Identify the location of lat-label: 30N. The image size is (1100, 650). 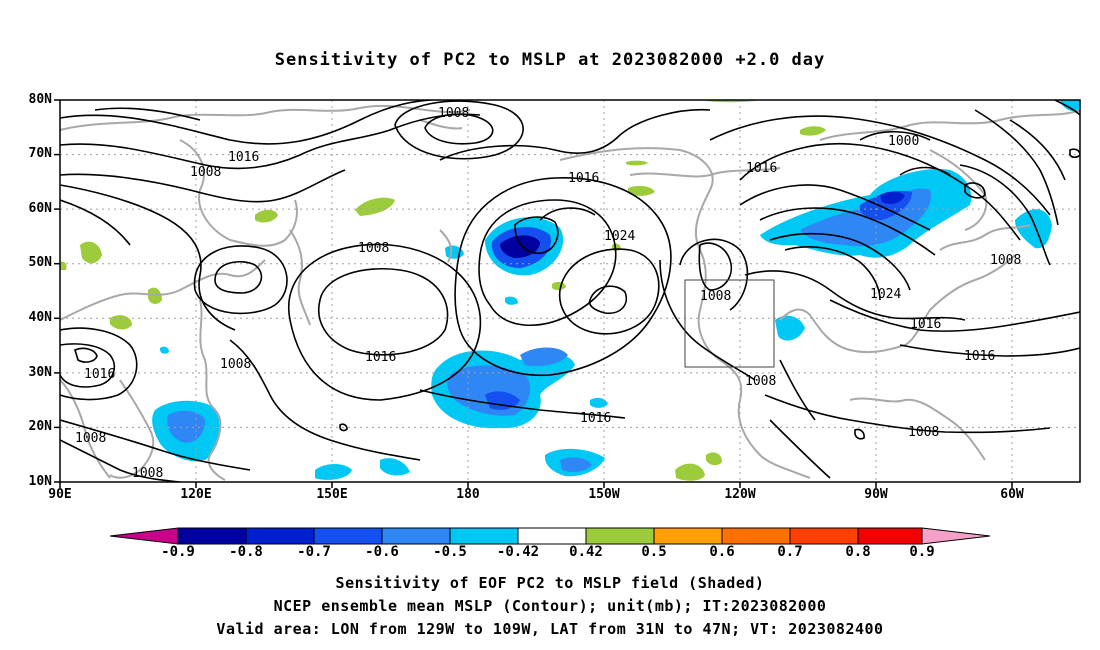
(40, 372).